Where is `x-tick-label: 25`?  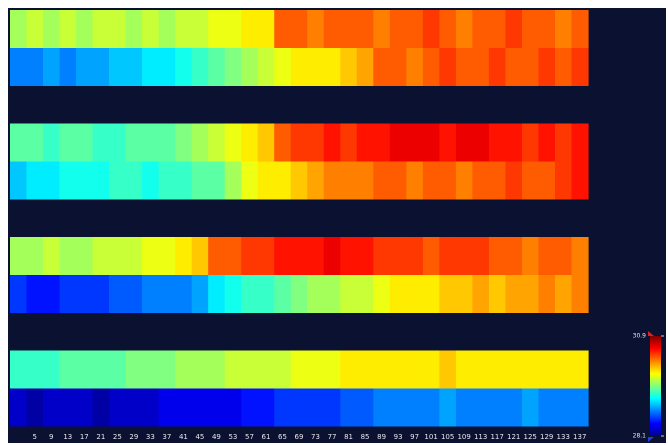 x-tick-label: 25 is located at coordinates (117, 437).